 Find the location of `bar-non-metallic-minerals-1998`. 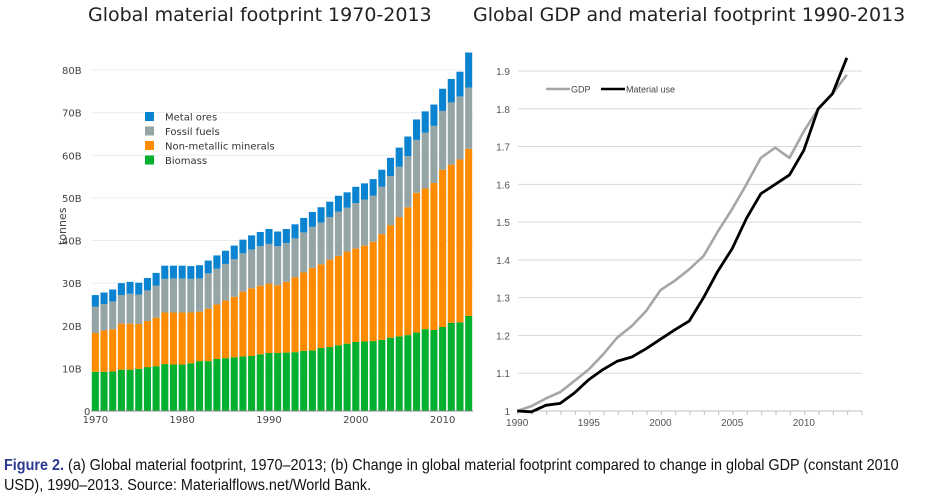

bar-non-metallic-minerals-1998 is located at coordinates (338, 300).